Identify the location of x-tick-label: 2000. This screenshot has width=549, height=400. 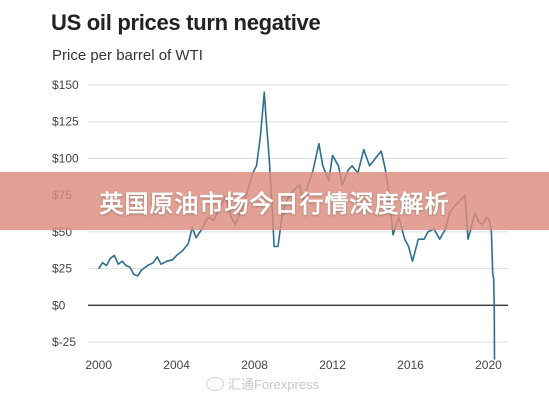
(98, 365).